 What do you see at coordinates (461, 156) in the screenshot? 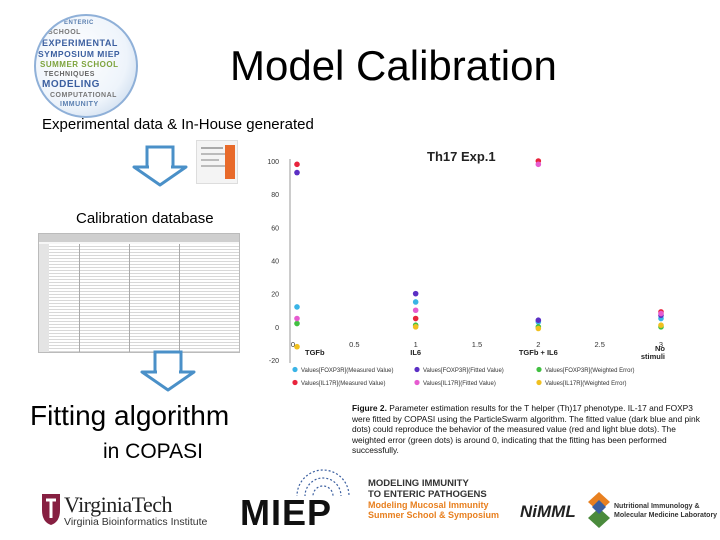
I see `chart-title: Th17 Exp.1` at bounding box center [461, 156].